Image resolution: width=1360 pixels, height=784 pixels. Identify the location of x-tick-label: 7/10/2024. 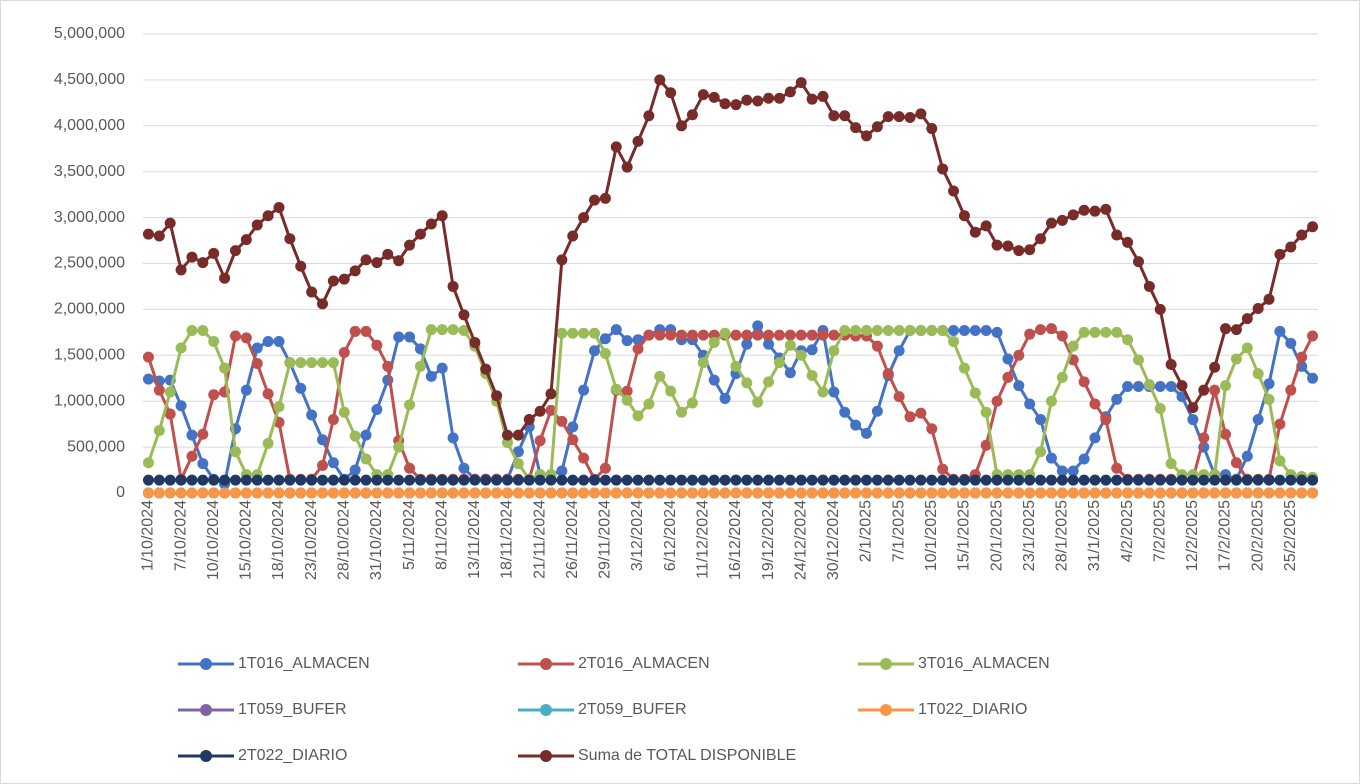
(180, 535).